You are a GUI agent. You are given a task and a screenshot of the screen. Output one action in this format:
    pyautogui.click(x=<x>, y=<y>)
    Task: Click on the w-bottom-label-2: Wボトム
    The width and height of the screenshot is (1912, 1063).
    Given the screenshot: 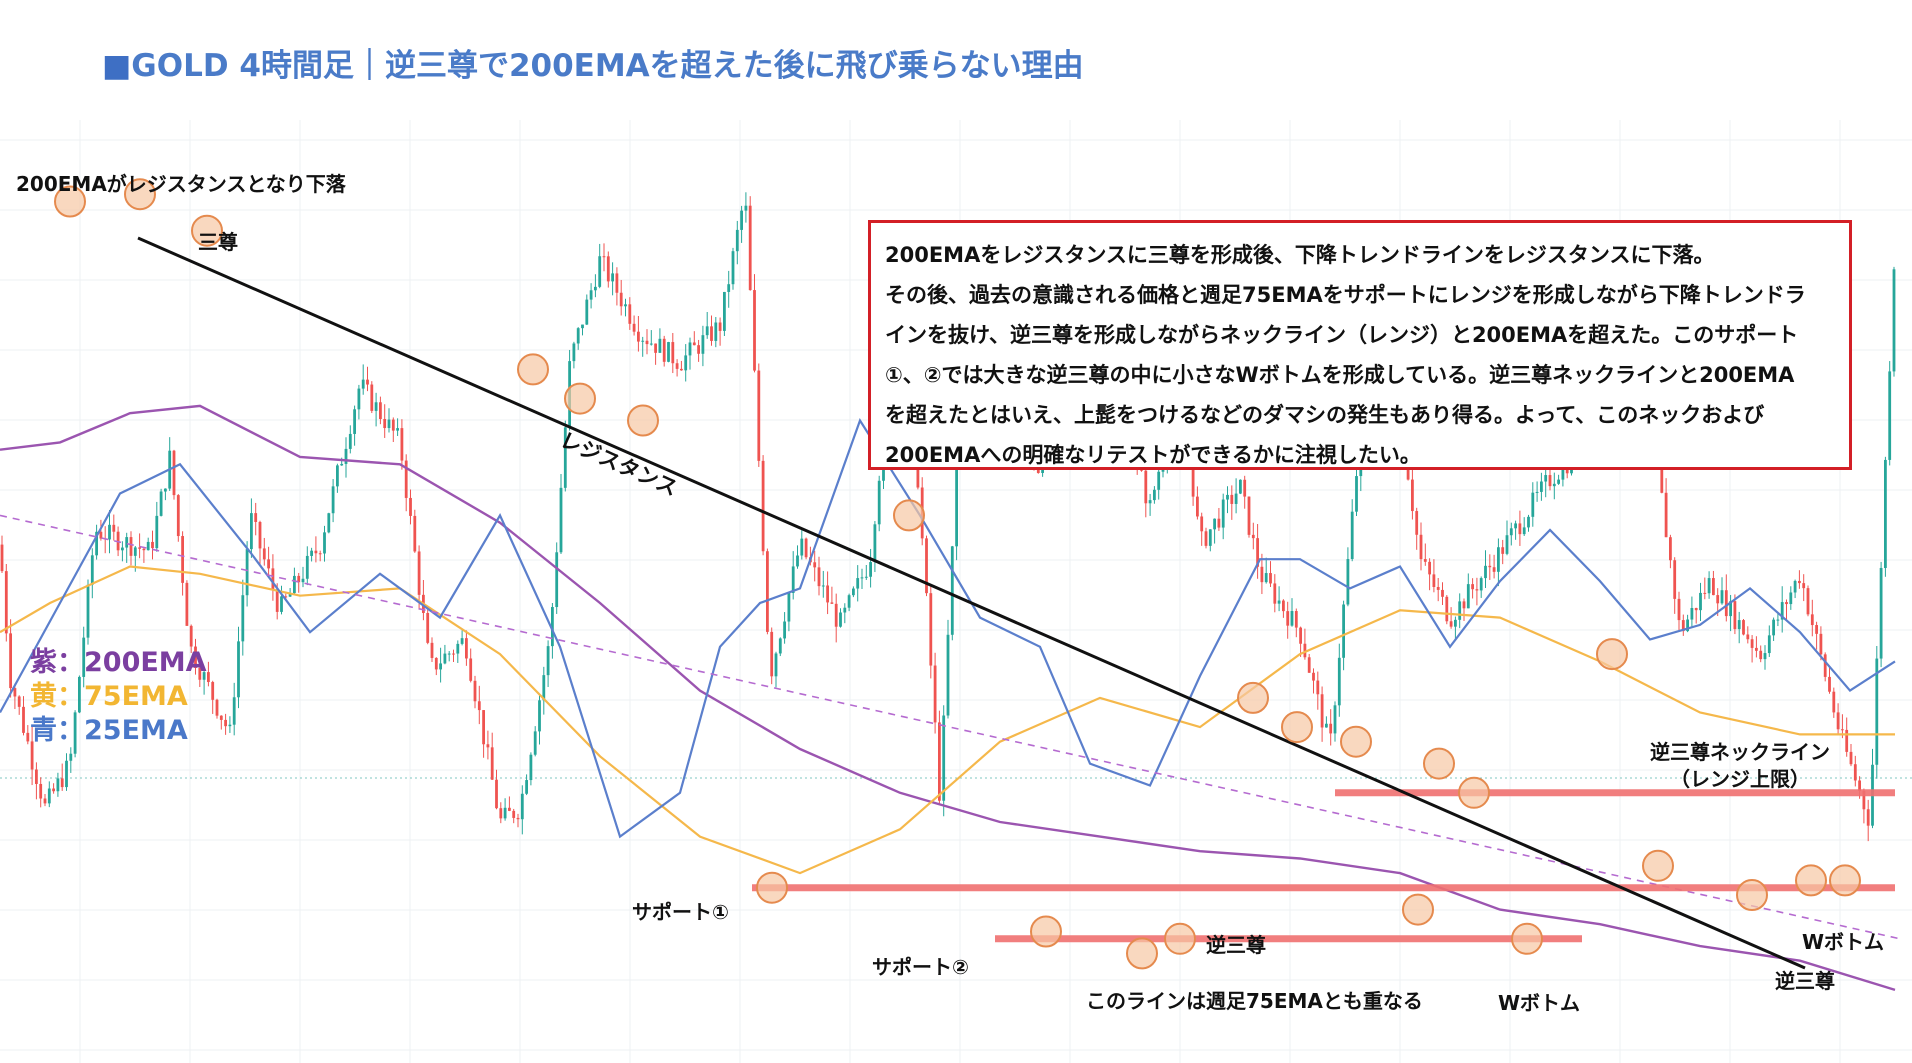 What is the action you would take?
    pyautogui.click(x=1843, y=942)
    